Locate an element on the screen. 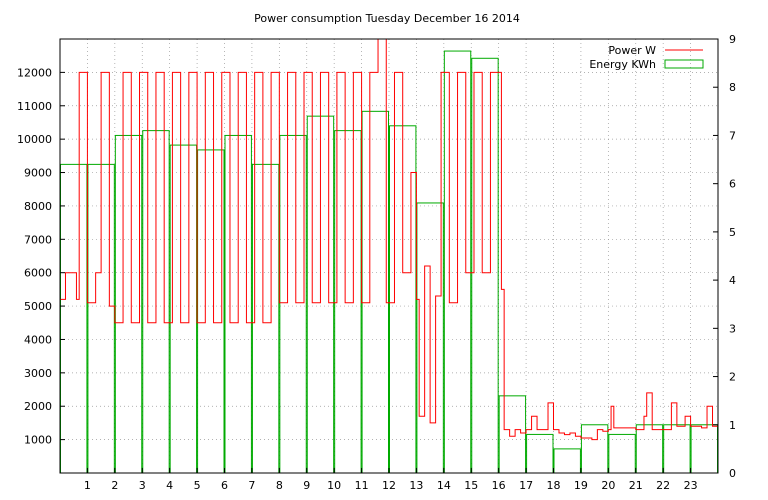  x-tick-label: 3 is located at coordinates (142, 485).